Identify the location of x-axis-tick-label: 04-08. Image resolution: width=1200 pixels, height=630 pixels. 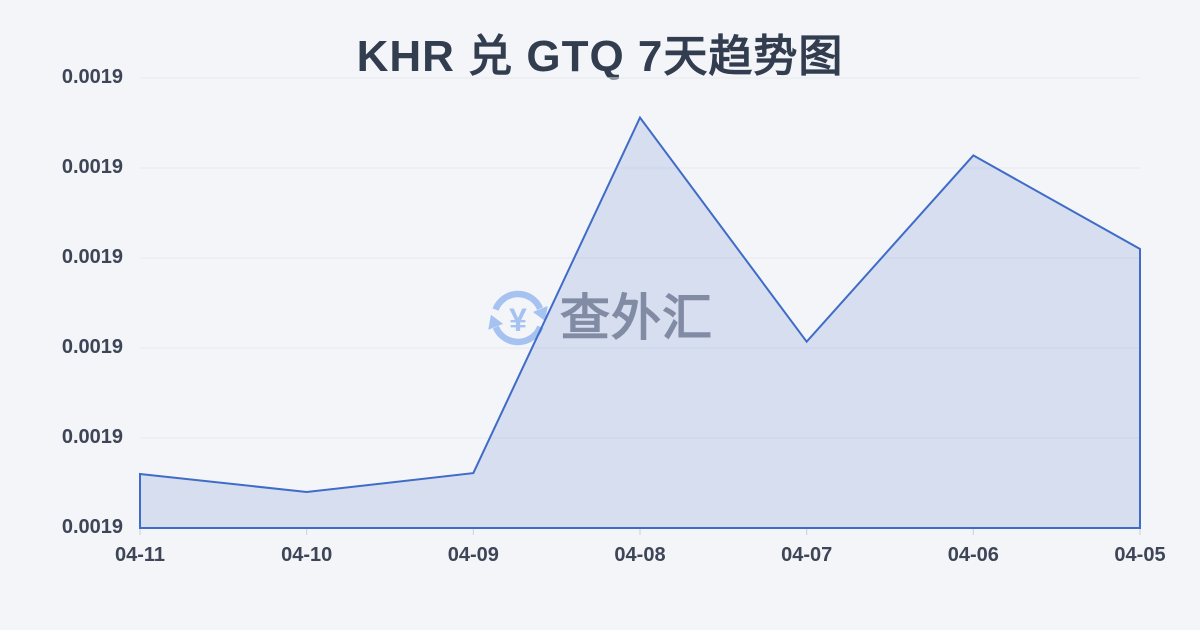
(640, 555).